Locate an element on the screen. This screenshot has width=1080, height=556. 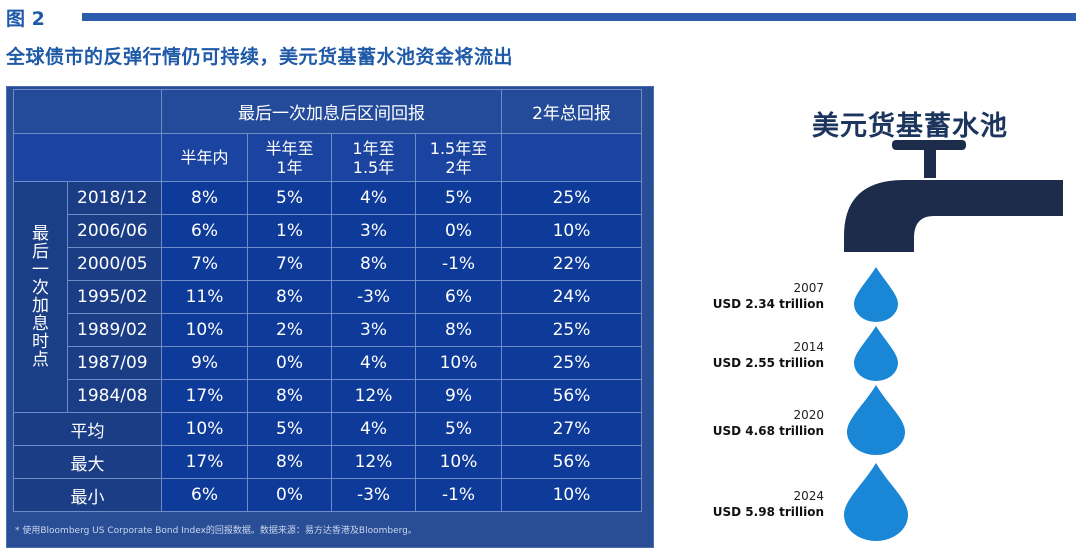
row-date: 1984/08 is located at coordinates (114, 396).